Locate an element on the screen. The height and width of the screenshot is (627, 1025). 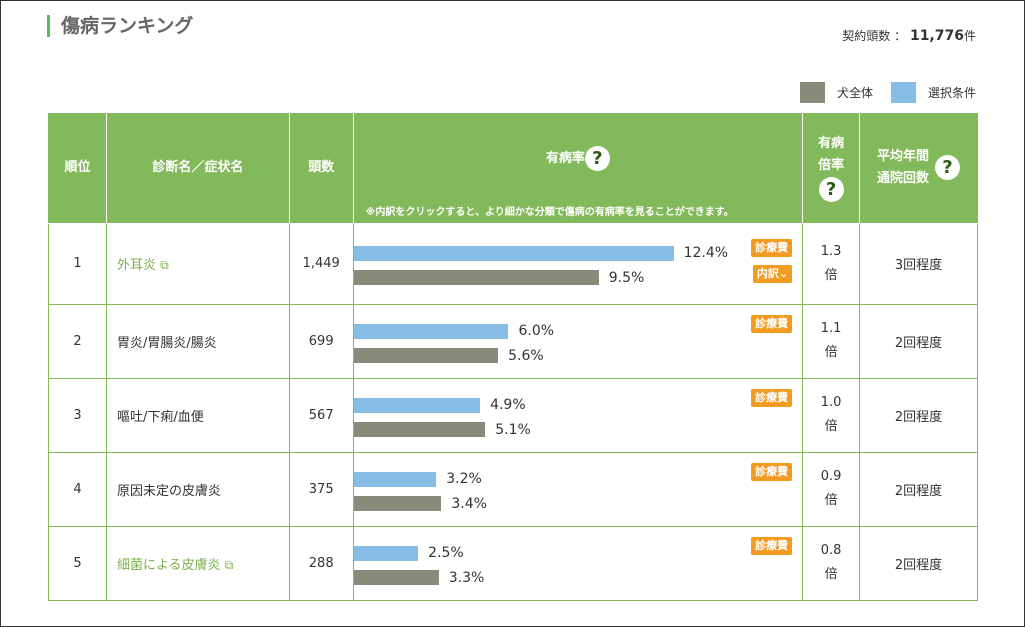
pct-selected: 2.5% is located at coordinates (446, 552).